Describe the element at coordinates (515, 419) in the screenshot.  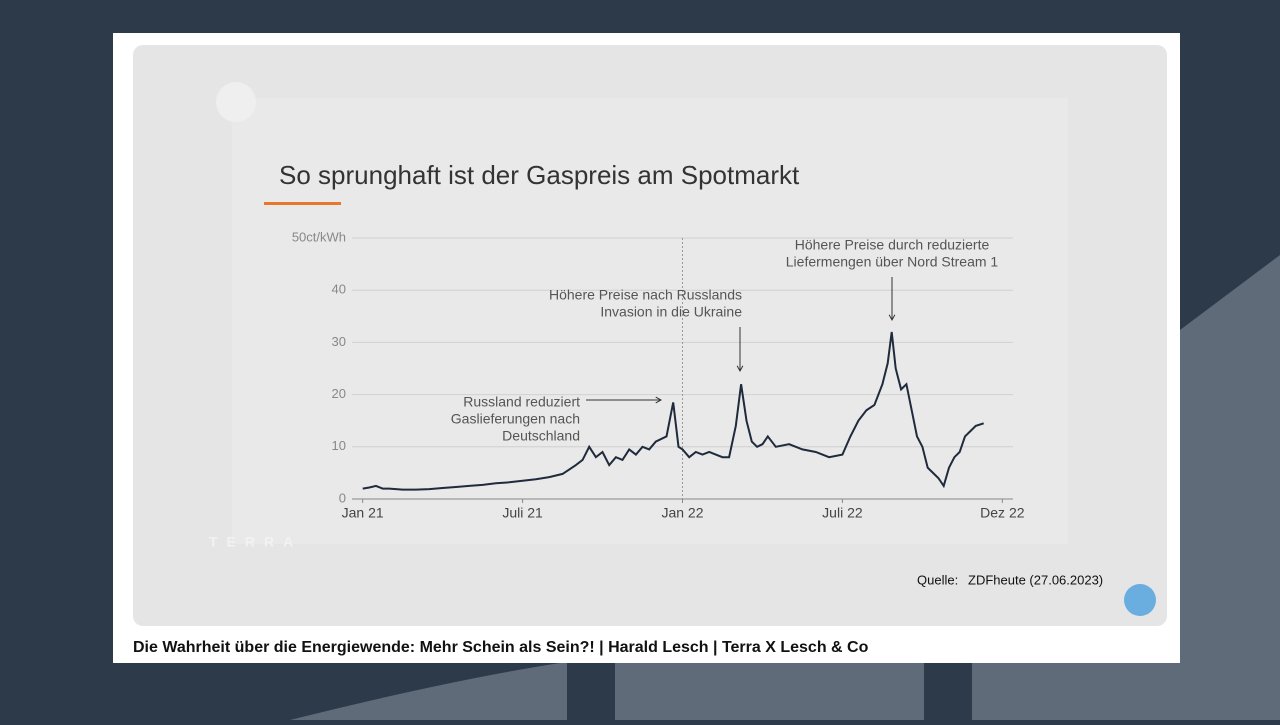
I see `annotation: Gaslieferungen nach` at that location.